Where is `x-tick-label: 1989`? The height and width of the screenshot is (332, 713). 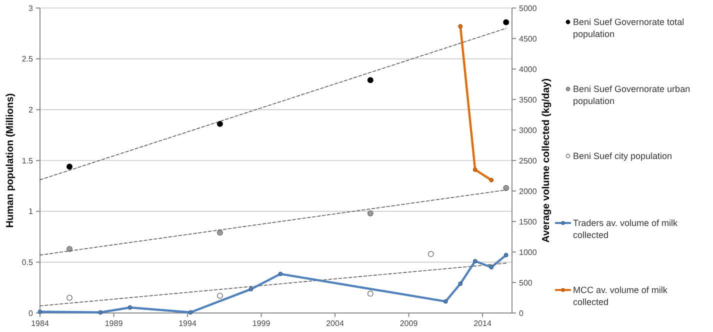 x-tick-label: 1989 is located at coordinates (114, 323).